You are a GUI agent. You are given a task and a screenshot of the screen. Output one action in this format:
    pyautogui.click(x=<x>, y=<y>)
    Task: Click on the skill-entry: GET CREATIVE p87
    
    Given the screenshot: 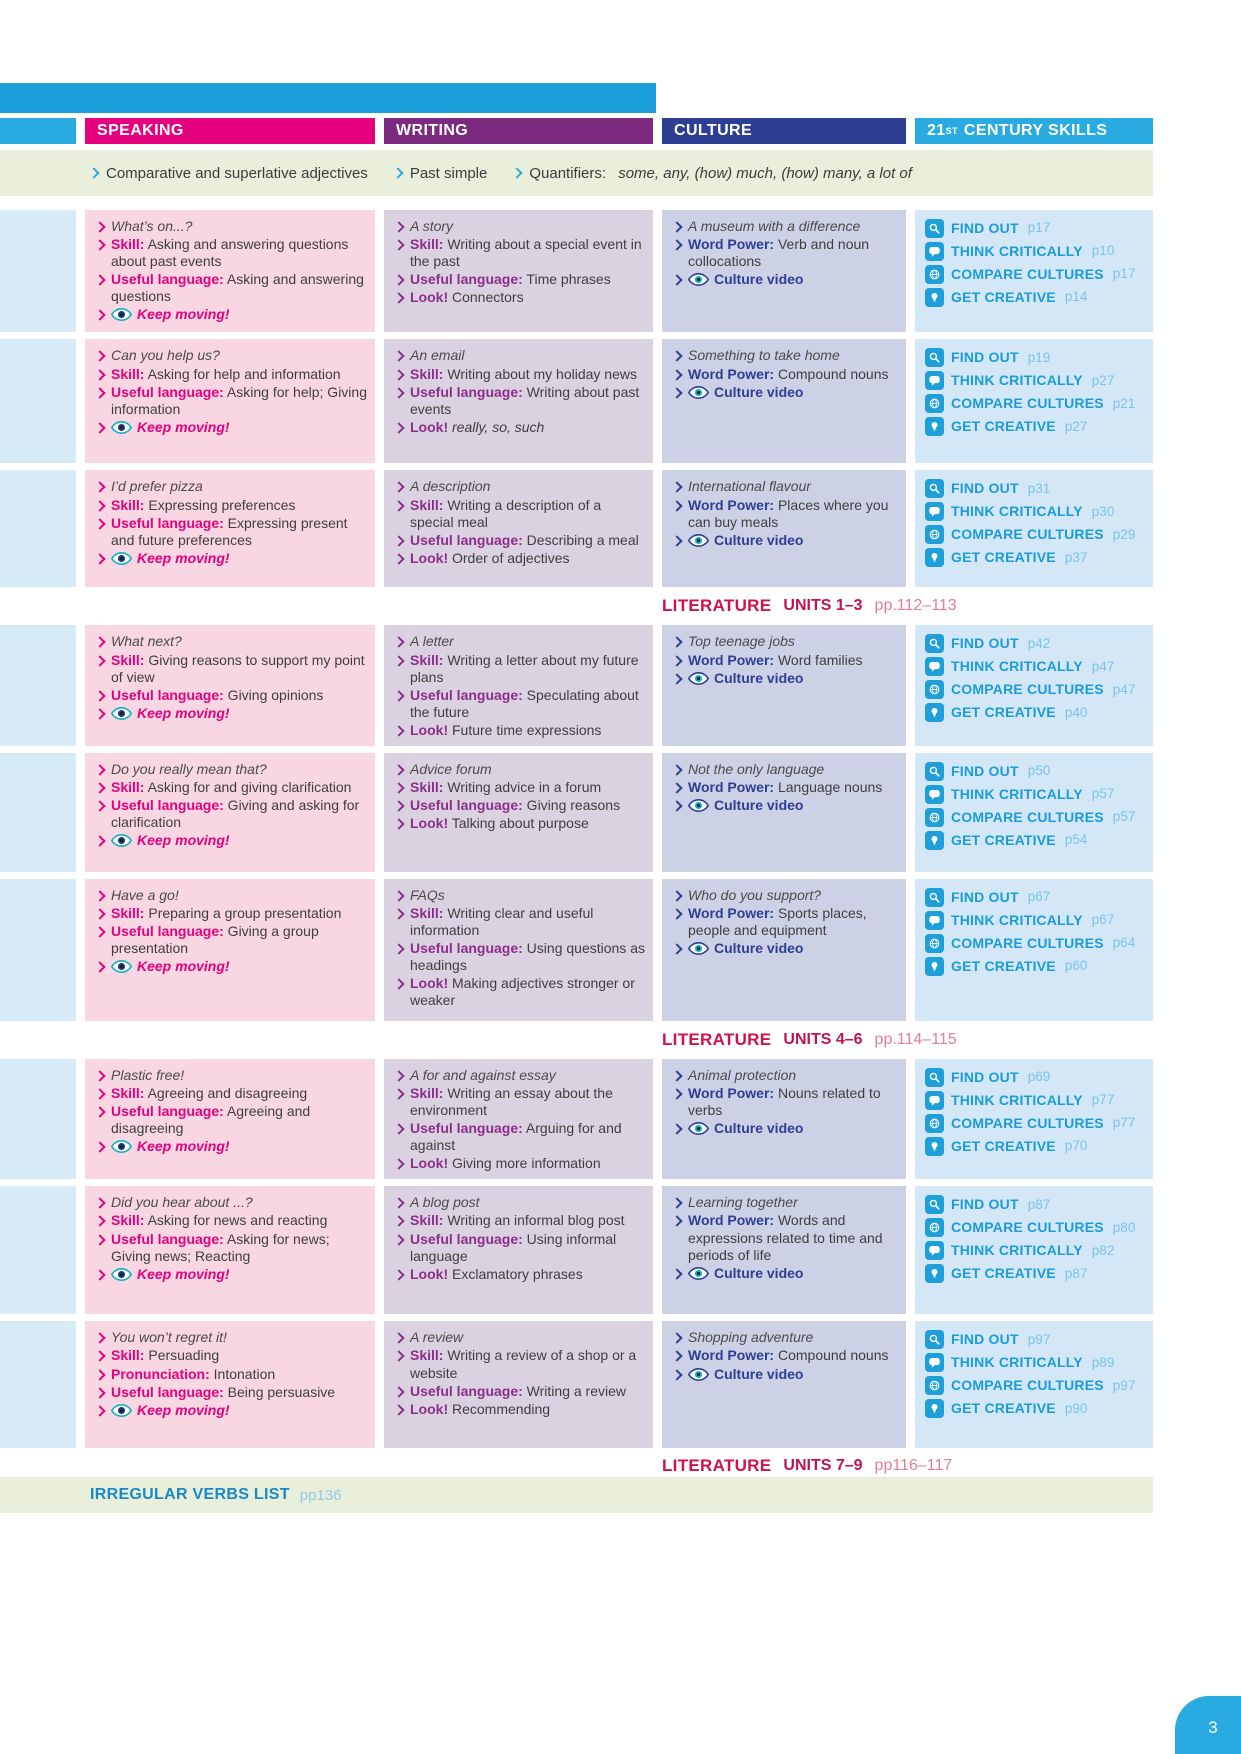 What is the action you would take?
    pyautogui.click(x=1035, y=1274)
    